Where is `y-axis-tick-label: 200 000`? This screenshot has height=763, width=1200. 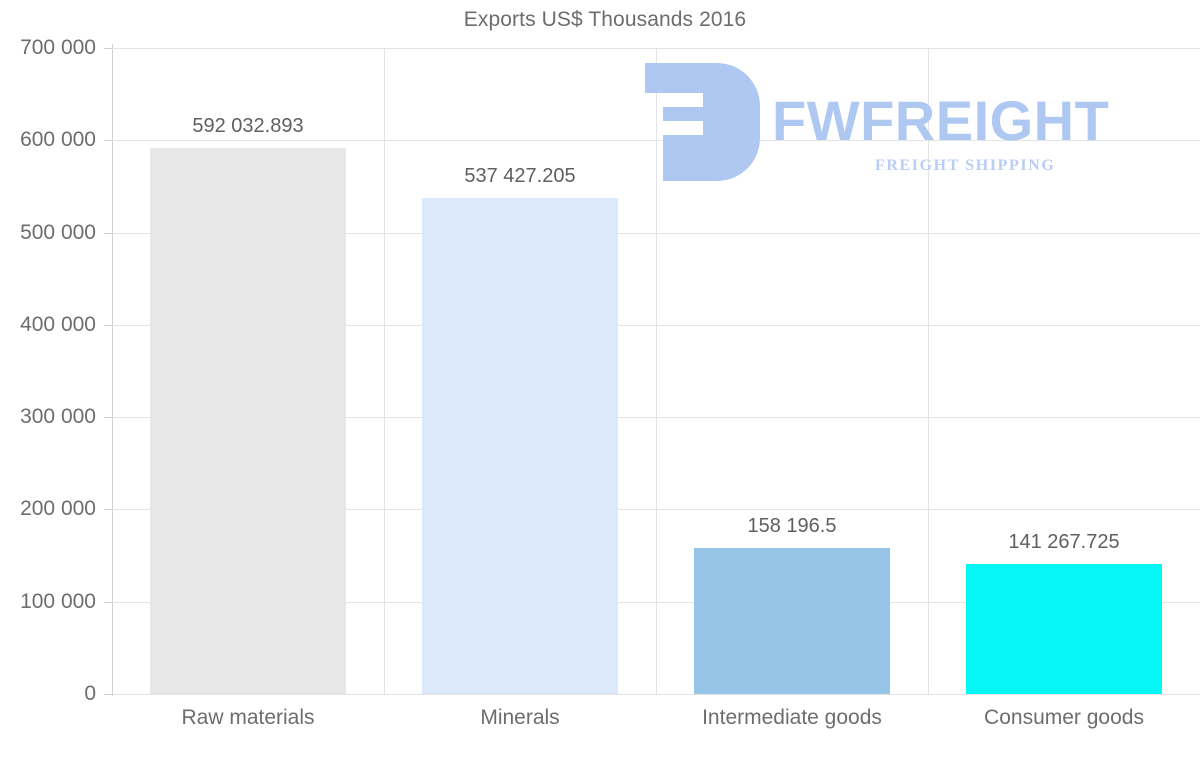
y-axis-tick-label: 200 000 is located at coordinates (58, 509).